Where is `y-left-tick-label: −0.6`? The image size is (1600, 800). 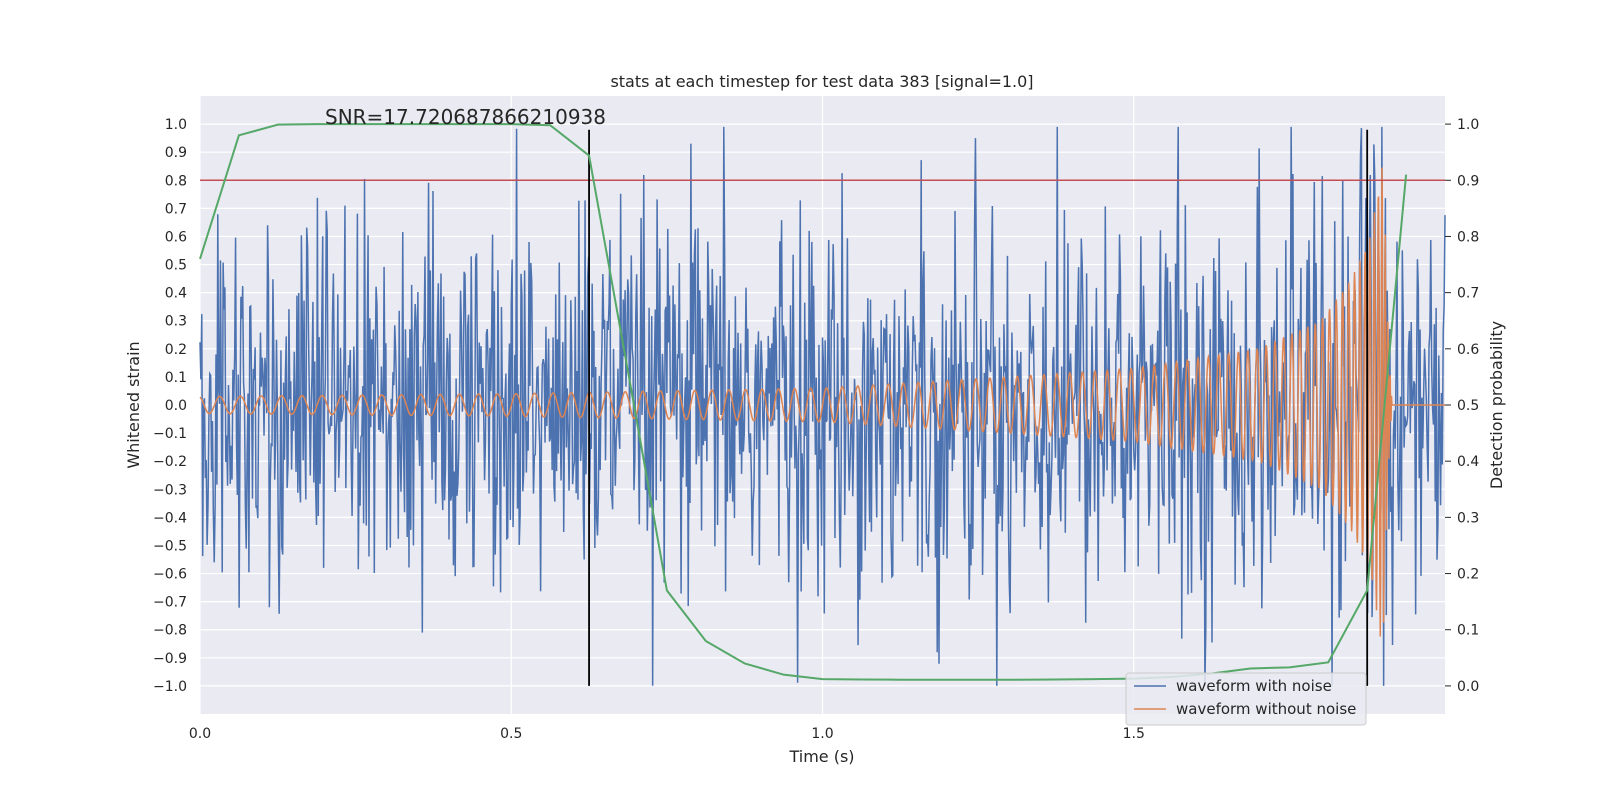
y-left-tick-label: −0.6 is located at coordinates (170, 575).